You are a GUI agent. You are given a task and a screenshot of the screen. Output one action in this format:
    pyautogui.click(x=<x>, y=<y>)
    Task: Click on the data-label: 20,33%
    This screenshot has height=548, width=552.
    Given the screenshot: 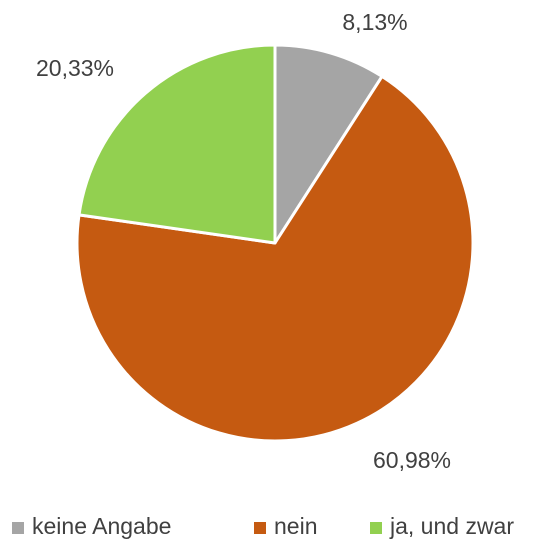 What is the action you would take?
    pyautogui.click(x=75, y=68)
    